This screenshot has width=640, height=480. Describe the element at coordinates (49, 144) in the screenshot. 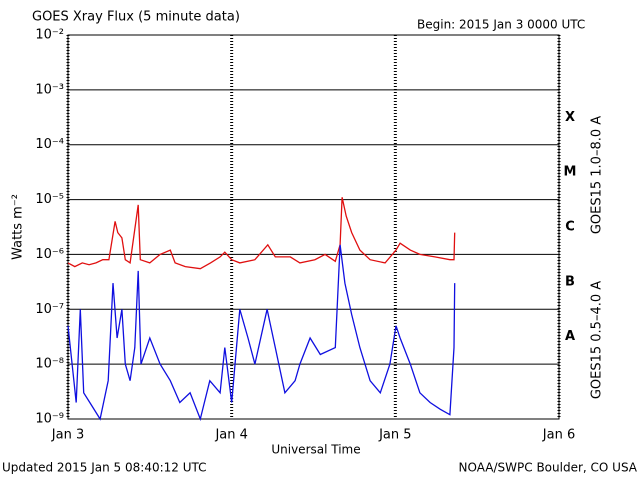

I see `y-tick-label: 10⁻⁴` at that location.